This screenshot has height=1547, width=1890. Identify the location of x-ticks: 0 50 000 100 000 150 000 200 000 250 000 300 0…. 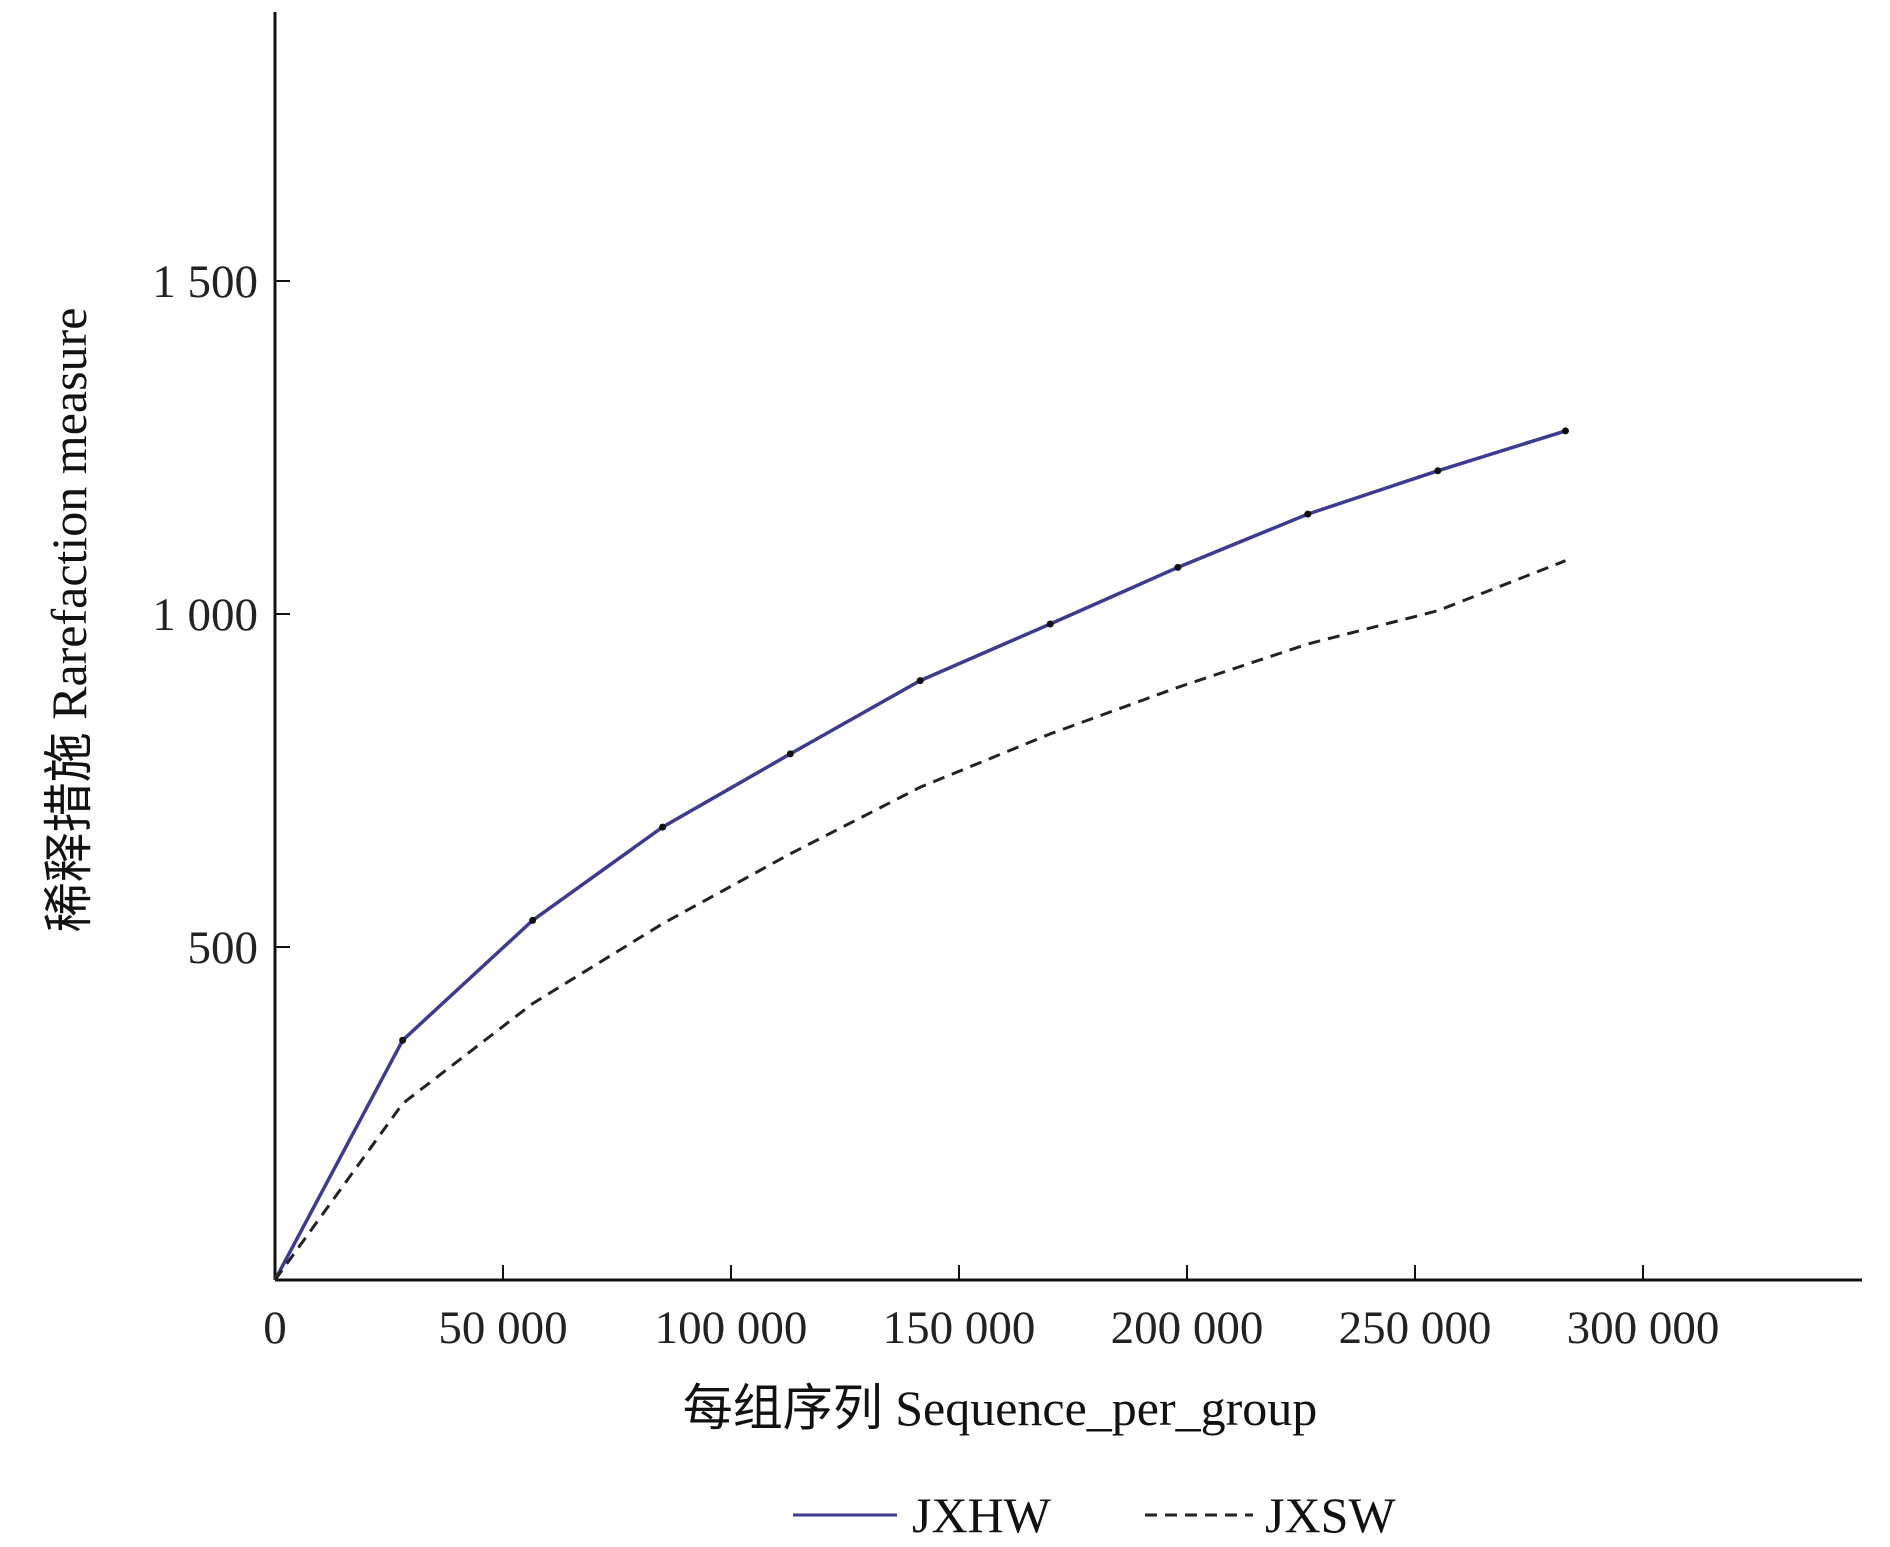
(991, 1309).